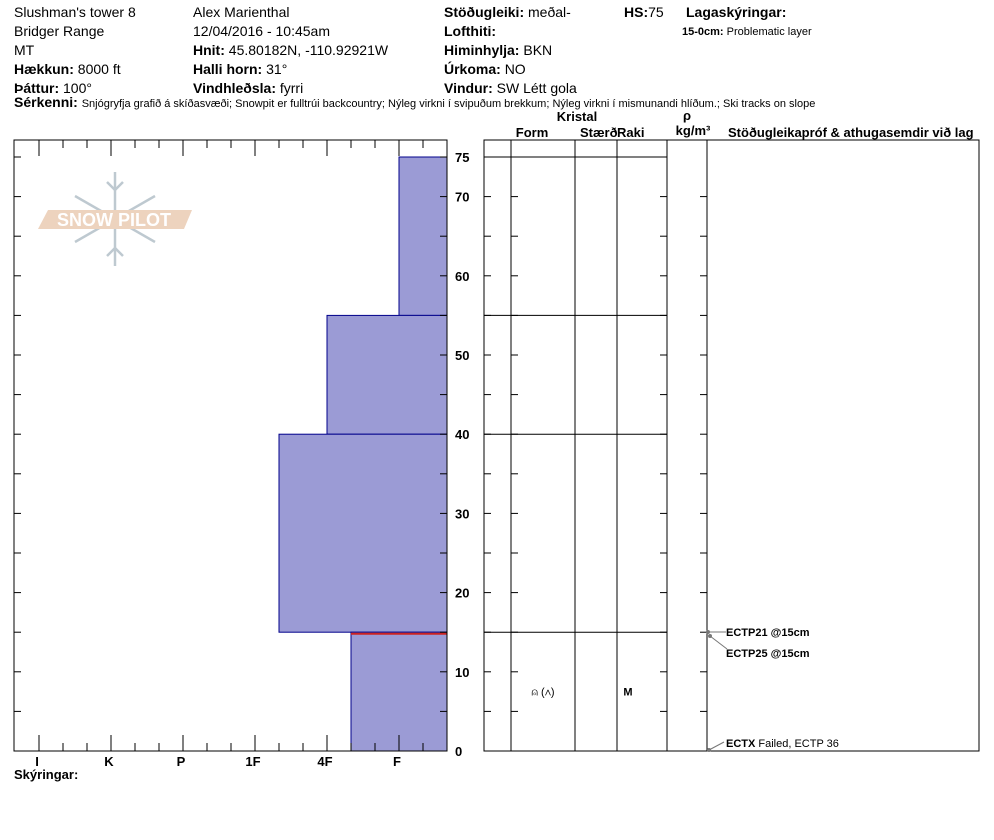  Describe the element at coordinates (630, 132) in the screenshot. I see `header-moisture: Raki` at that location.